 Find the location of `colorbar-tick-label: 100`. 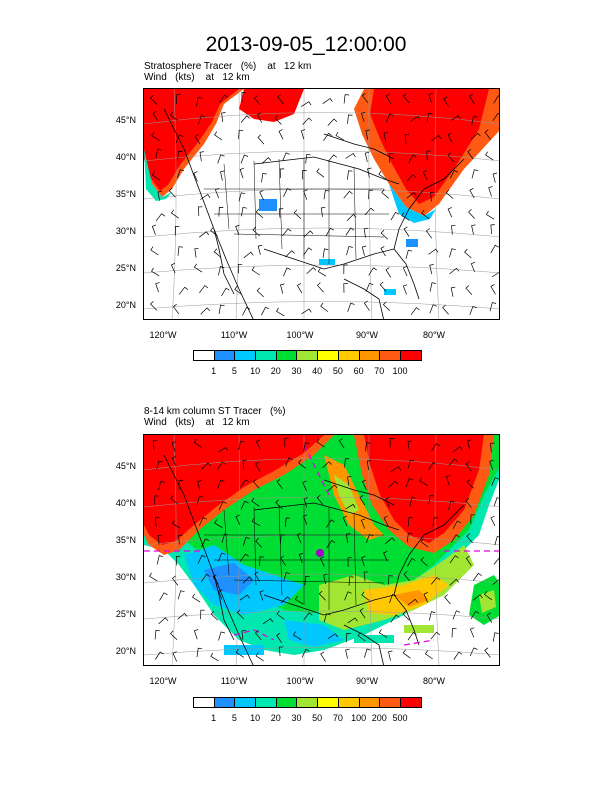

colorbar-tick-label: 100 is located at coordinates (359, 718).